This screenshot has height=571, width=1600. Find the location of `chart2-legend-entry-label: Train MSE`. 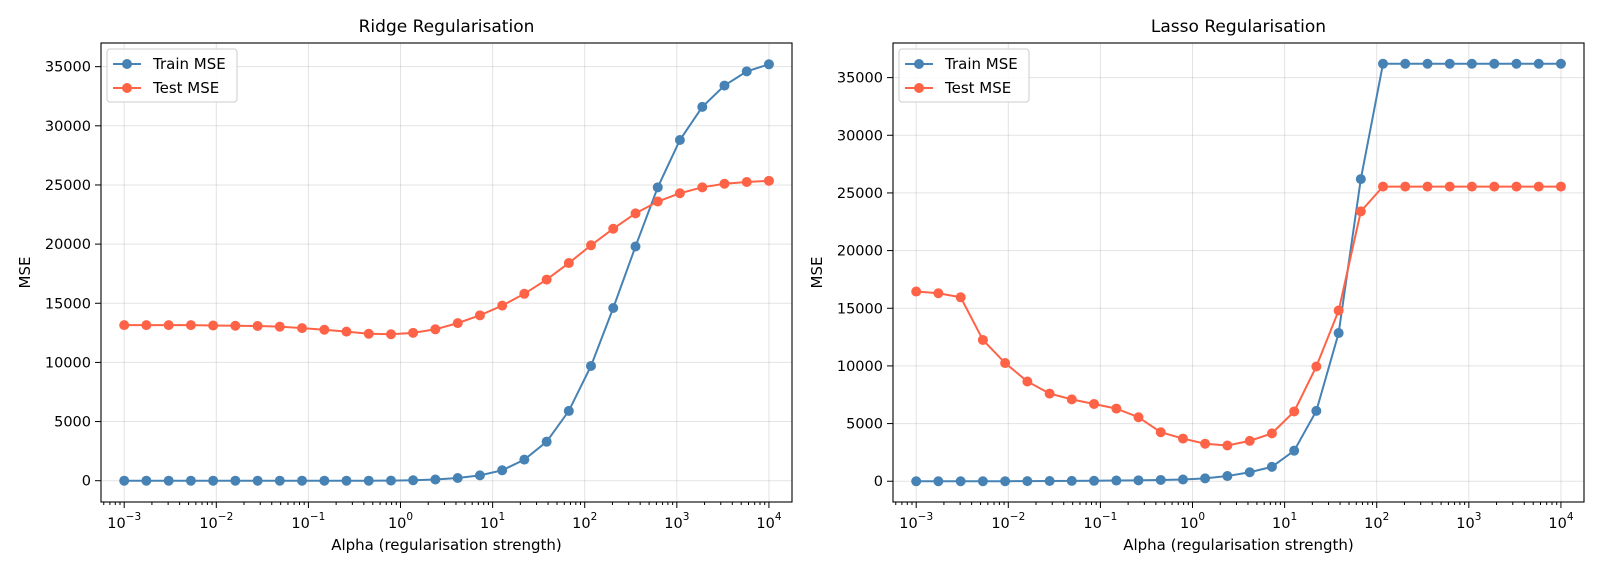

chart2-legend-entry-label: Train MSE is located at coordinates (981, 64).